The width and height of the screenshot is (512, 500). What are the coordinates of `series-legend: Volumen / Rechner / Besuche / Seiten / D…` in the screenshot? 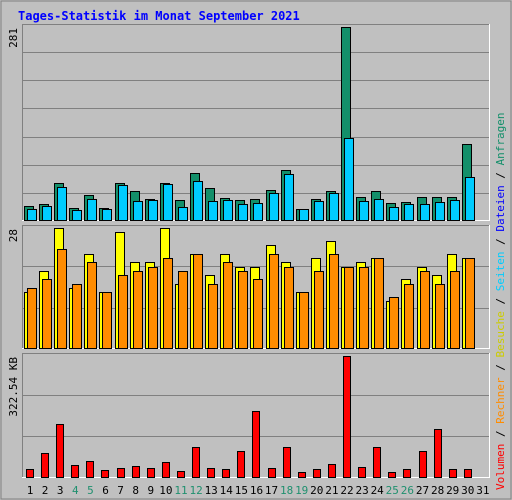 It's located at (500, 301).